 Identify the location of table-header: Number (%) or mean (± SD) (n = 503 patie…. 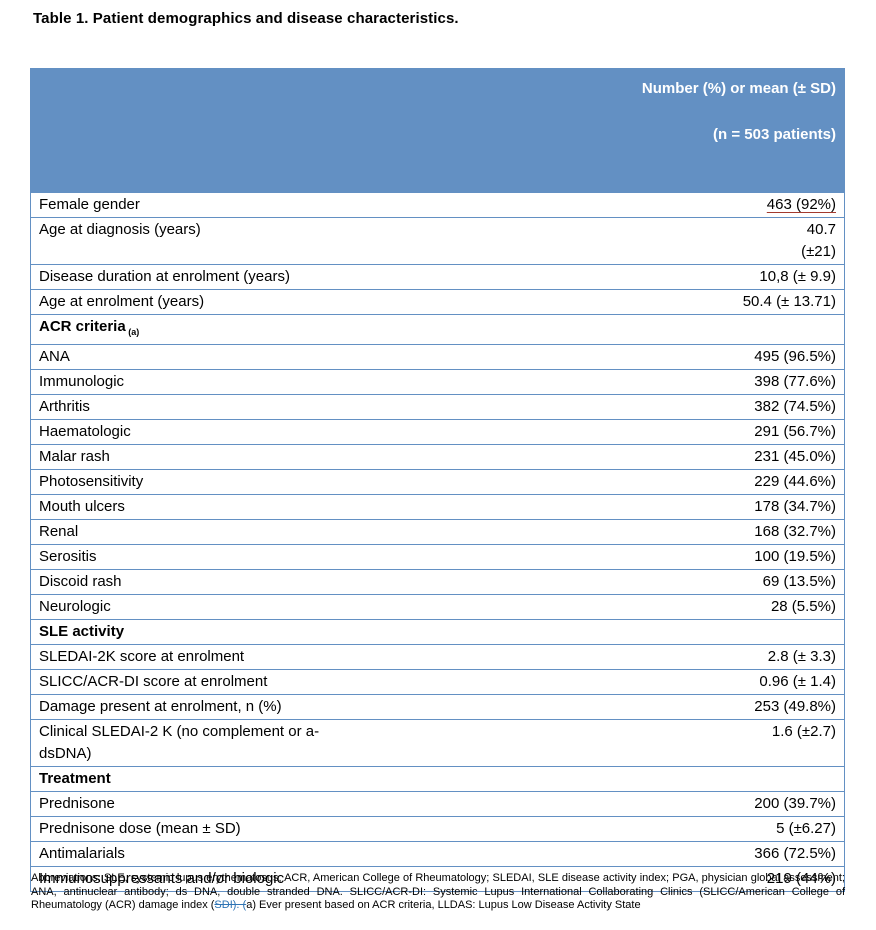
(437, 130).